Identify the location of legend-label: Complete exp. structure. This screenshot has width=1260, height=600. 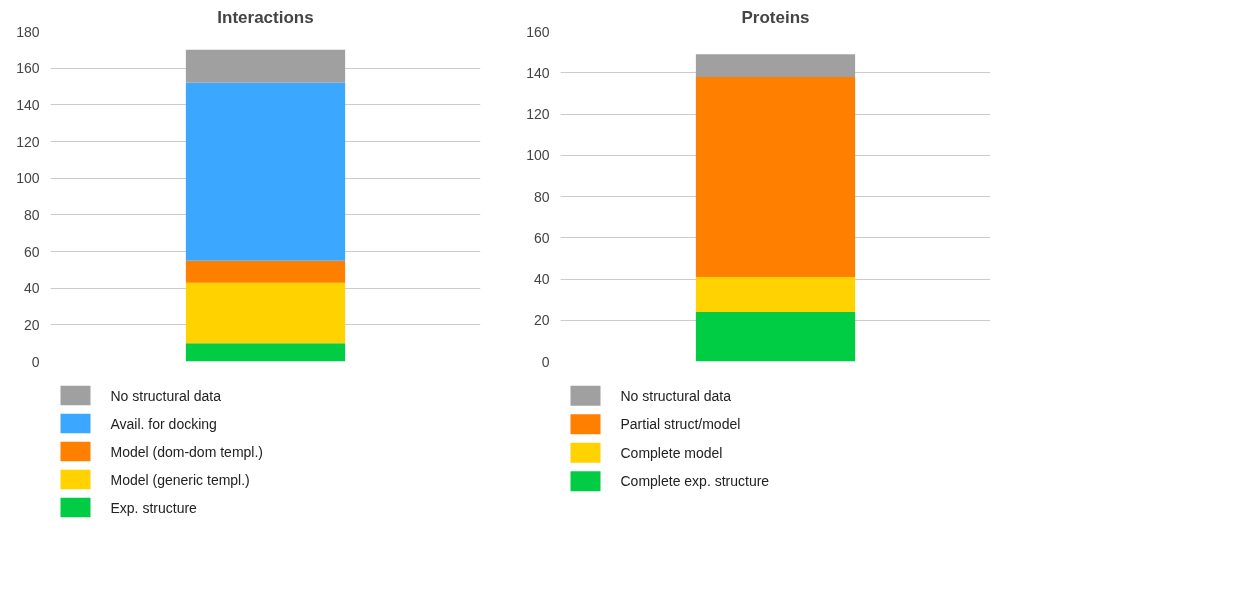
(695, 481).